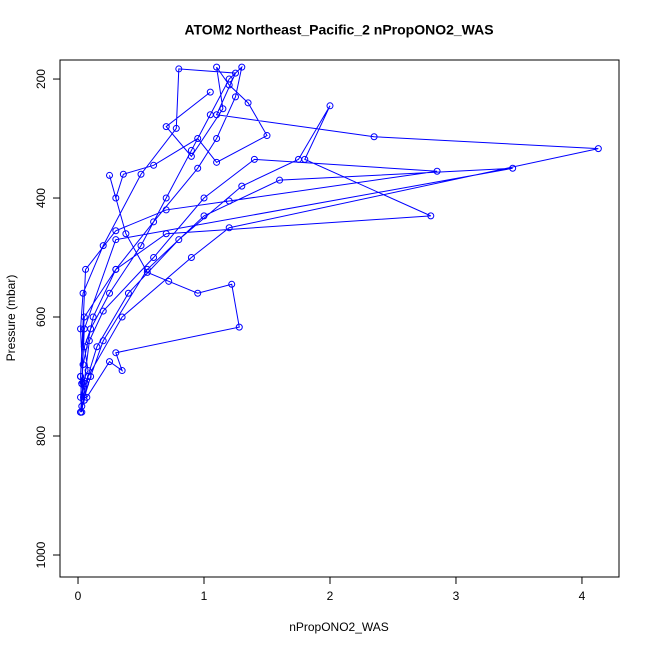 This screenshot has width=650, height=650. I want to click on x-tick-label: 3, so click(456, 596).